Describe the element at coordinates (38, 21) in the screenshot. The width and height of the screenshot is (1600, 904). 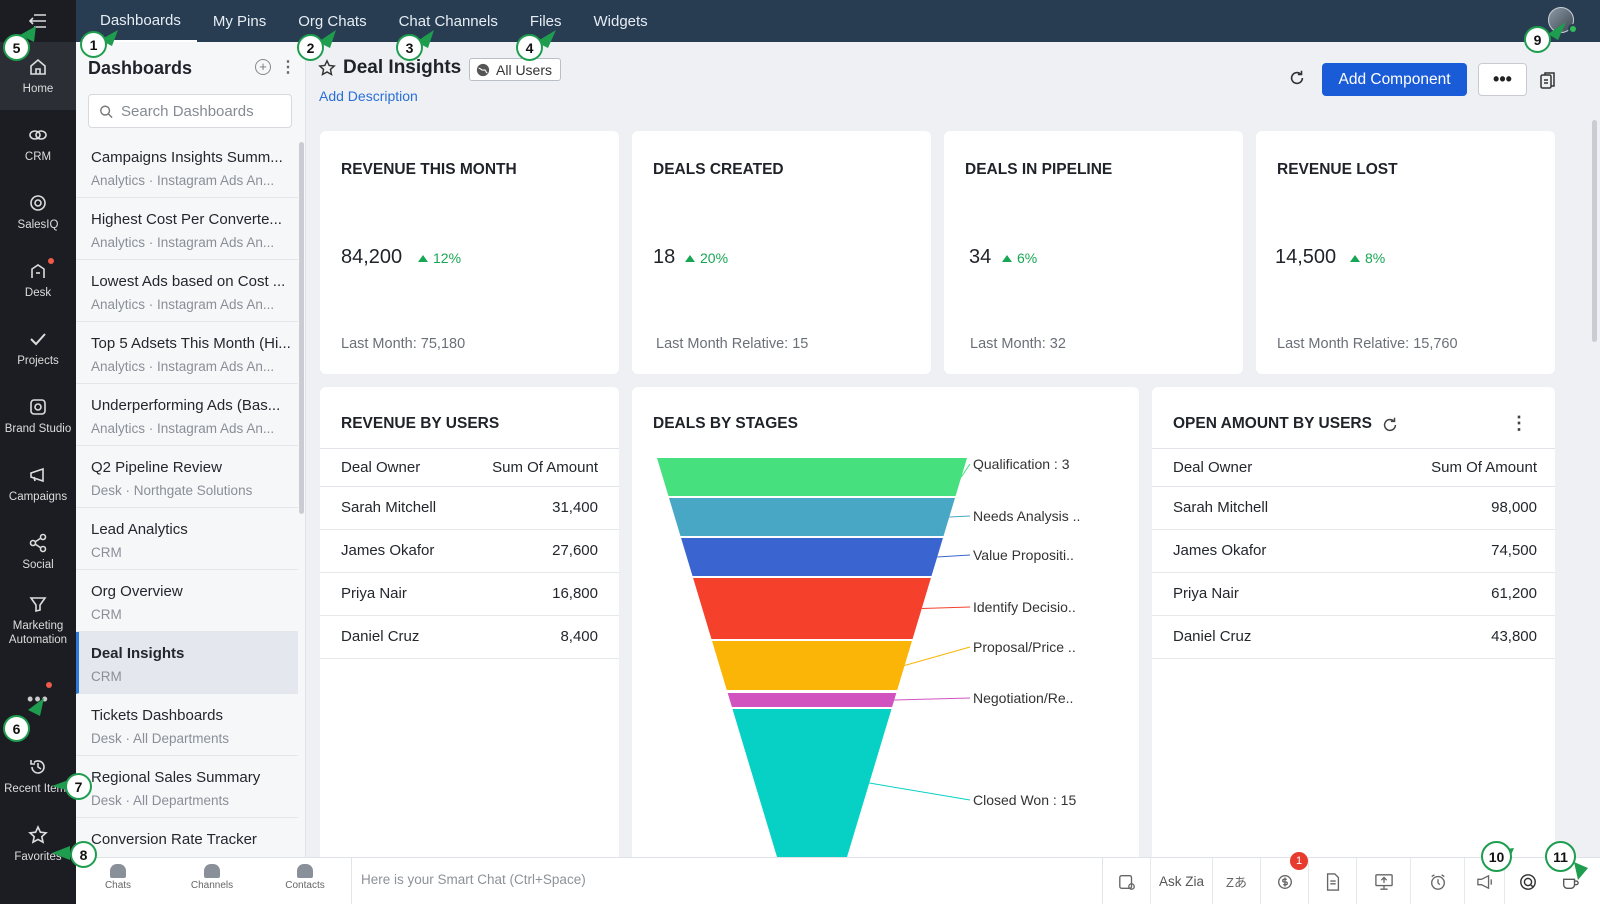
I see `collapse-menu-icon` at that location.